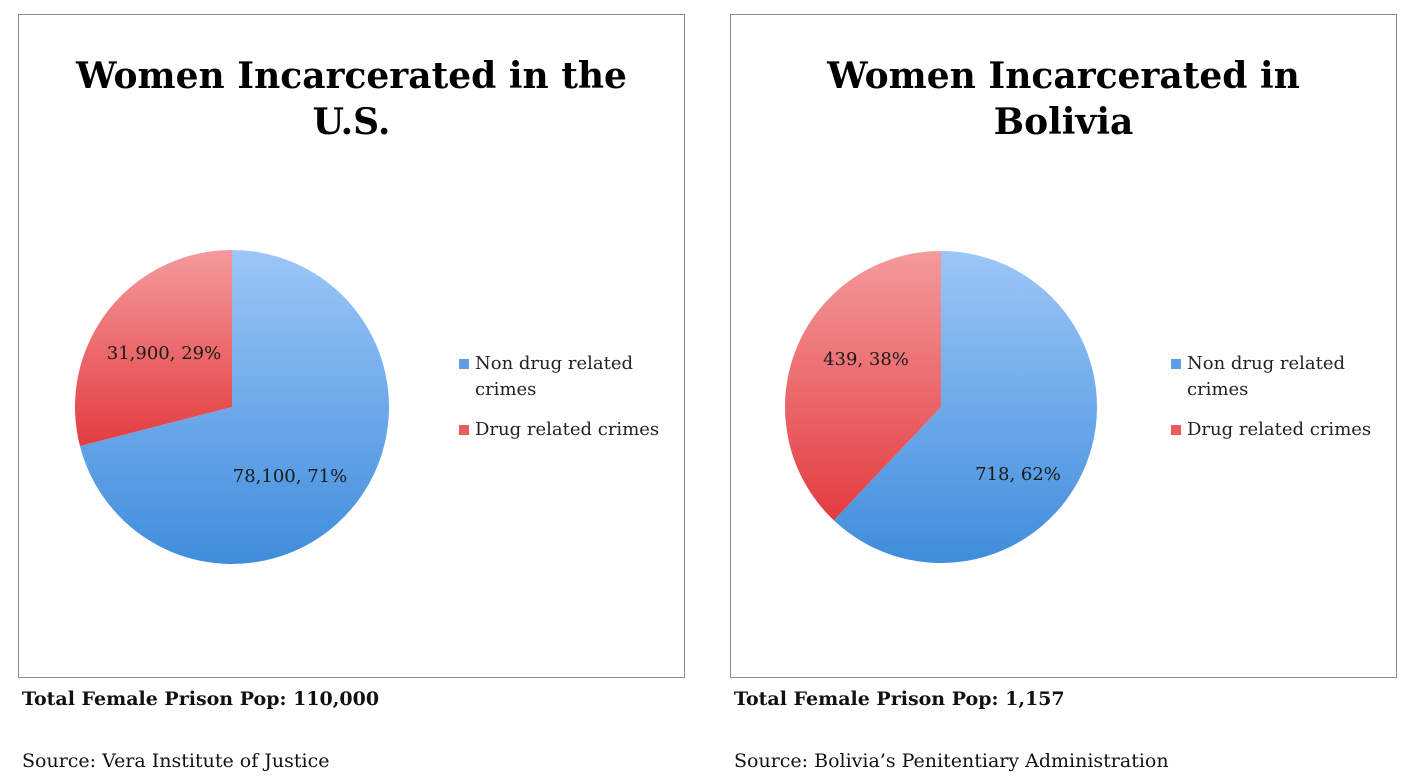 This screenshot has width=1417, height=782. I want to click on pie-data-label: 78,100, 71%, so click(290, 476).